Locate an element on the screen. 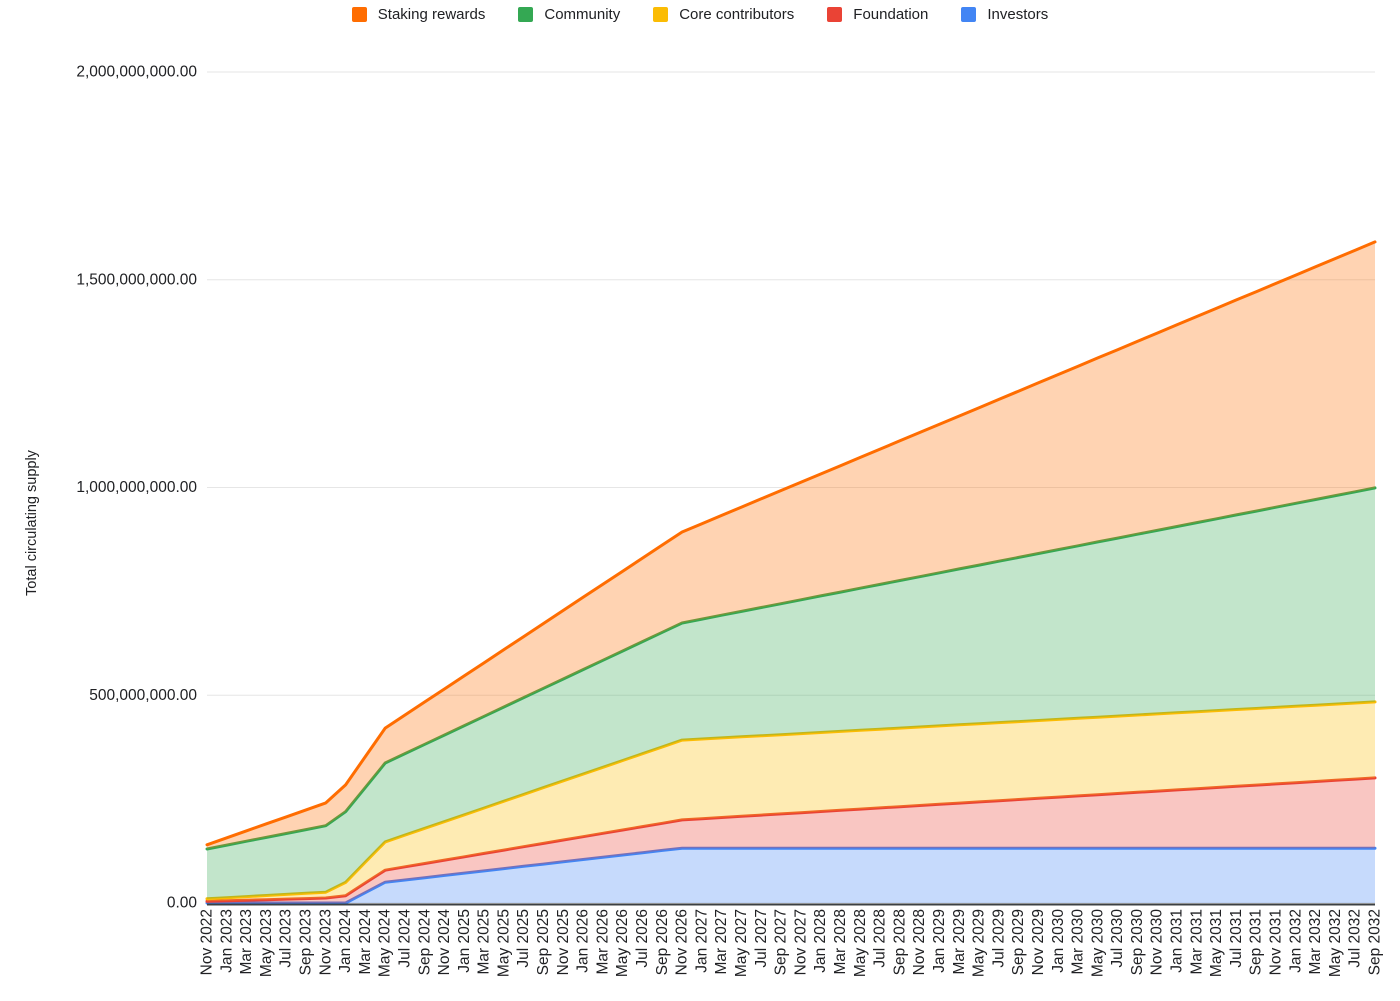 The image size is (1400, 1001). x-tick-label: Jul 2032 is located at coordinates (1355, 938).